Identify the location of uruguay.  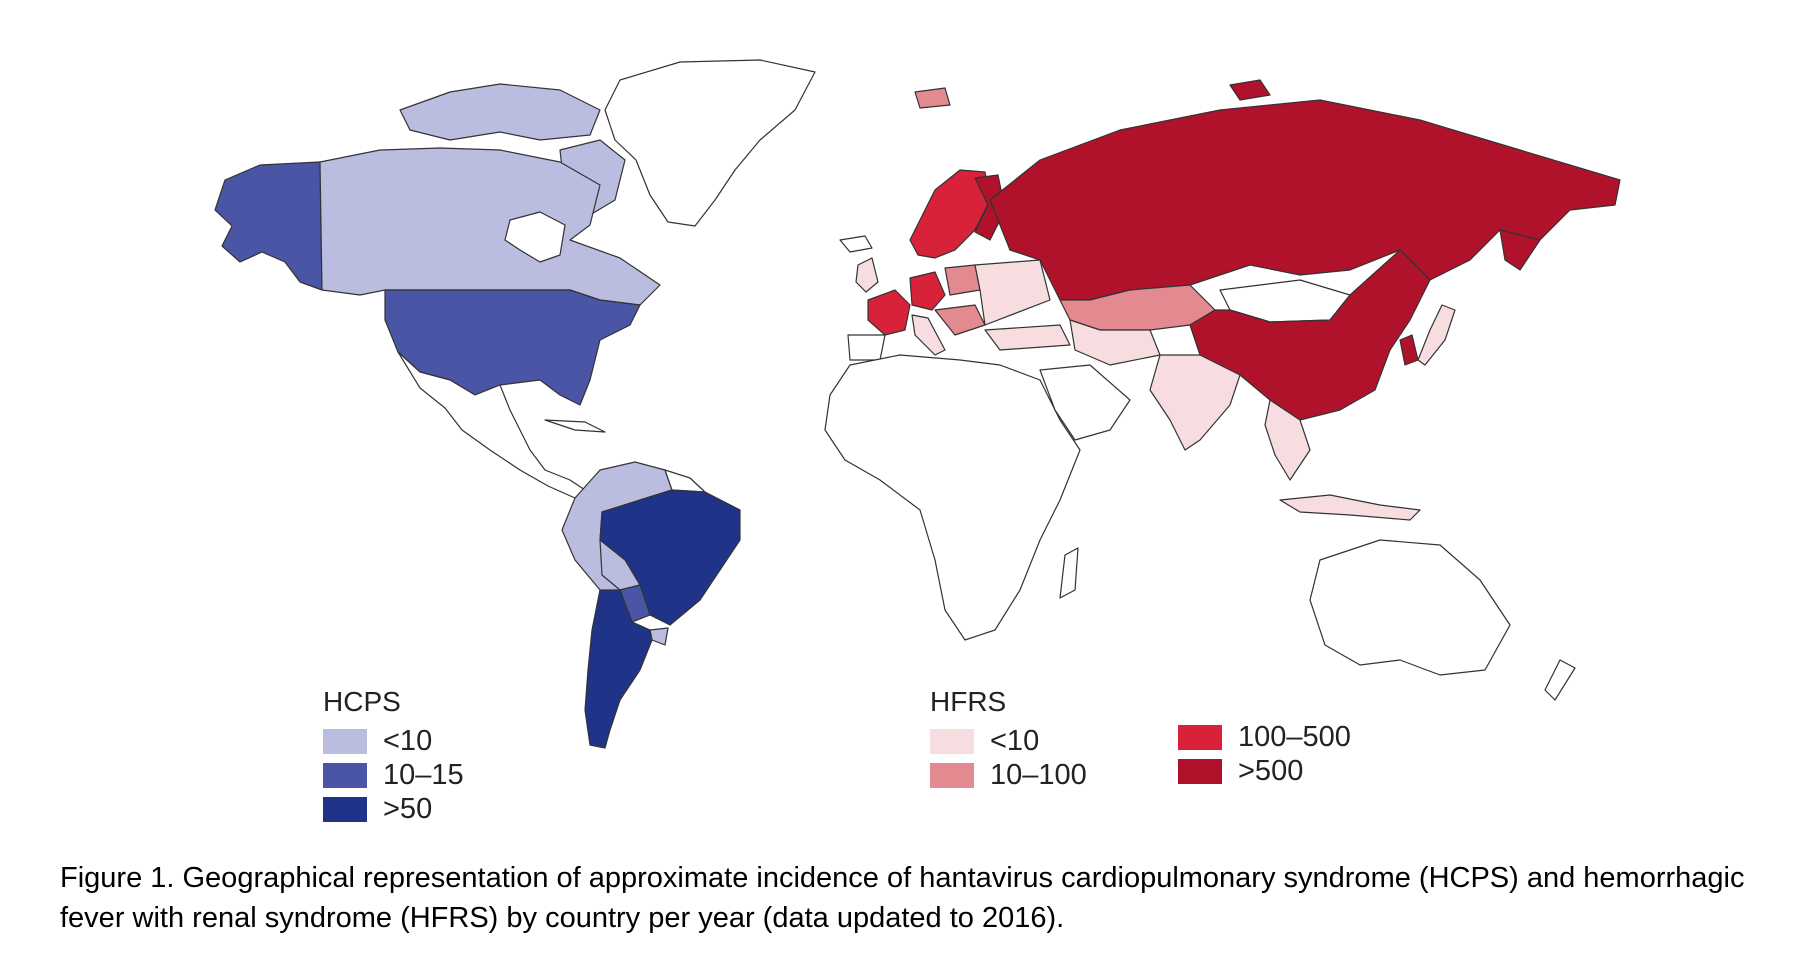
(659, 636).